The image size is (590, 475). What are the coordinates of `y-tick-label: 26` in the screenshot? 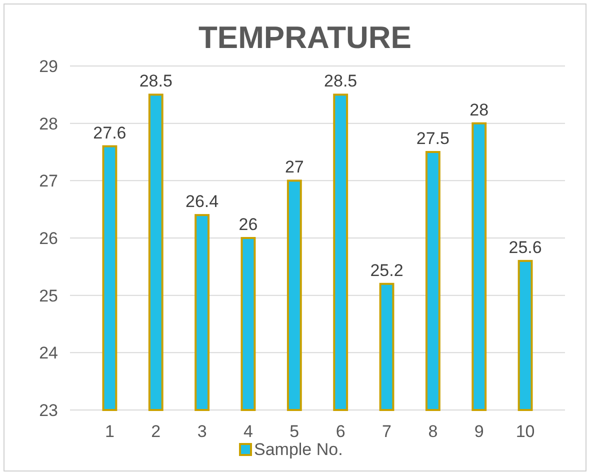 It's located at (48, 238).